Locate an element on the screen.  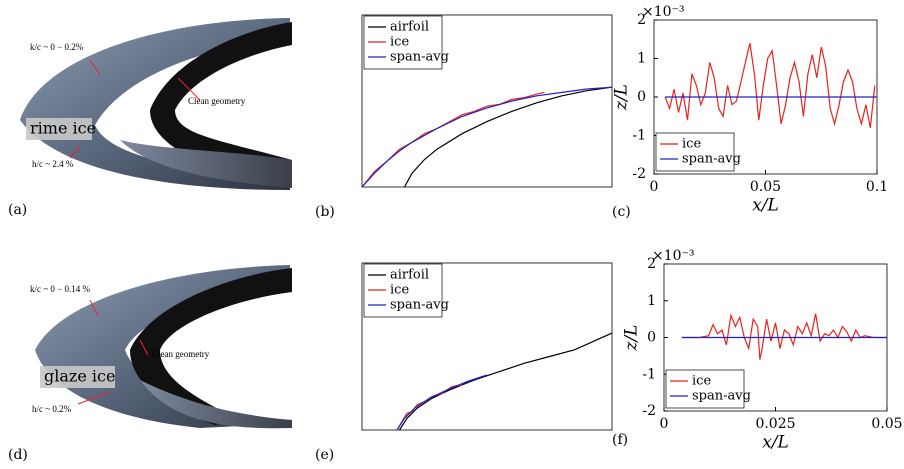
render-glaze is located at coordinates (163, 347).